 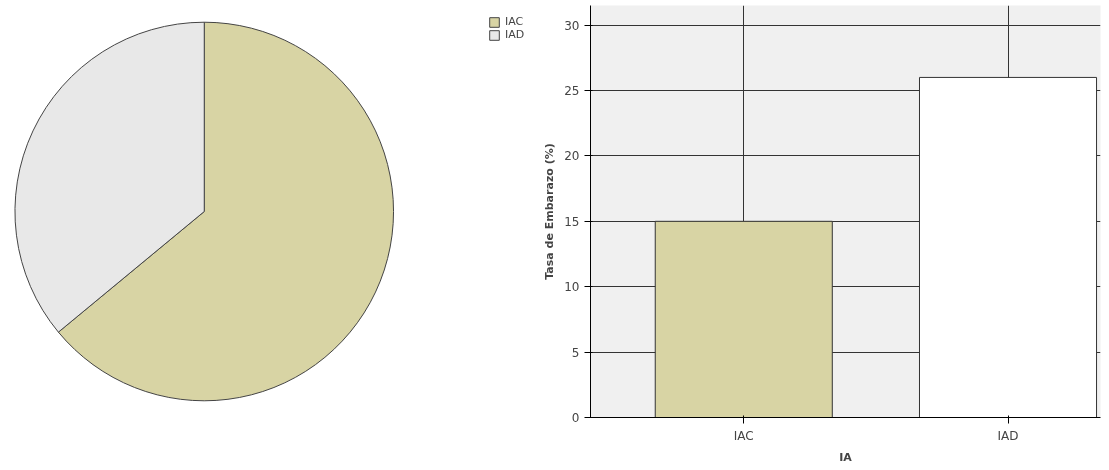 What do you see at coordinates (572, 287) in the screenshot?
I see `y-tick-label: 10` at bounding box center [572, 287].